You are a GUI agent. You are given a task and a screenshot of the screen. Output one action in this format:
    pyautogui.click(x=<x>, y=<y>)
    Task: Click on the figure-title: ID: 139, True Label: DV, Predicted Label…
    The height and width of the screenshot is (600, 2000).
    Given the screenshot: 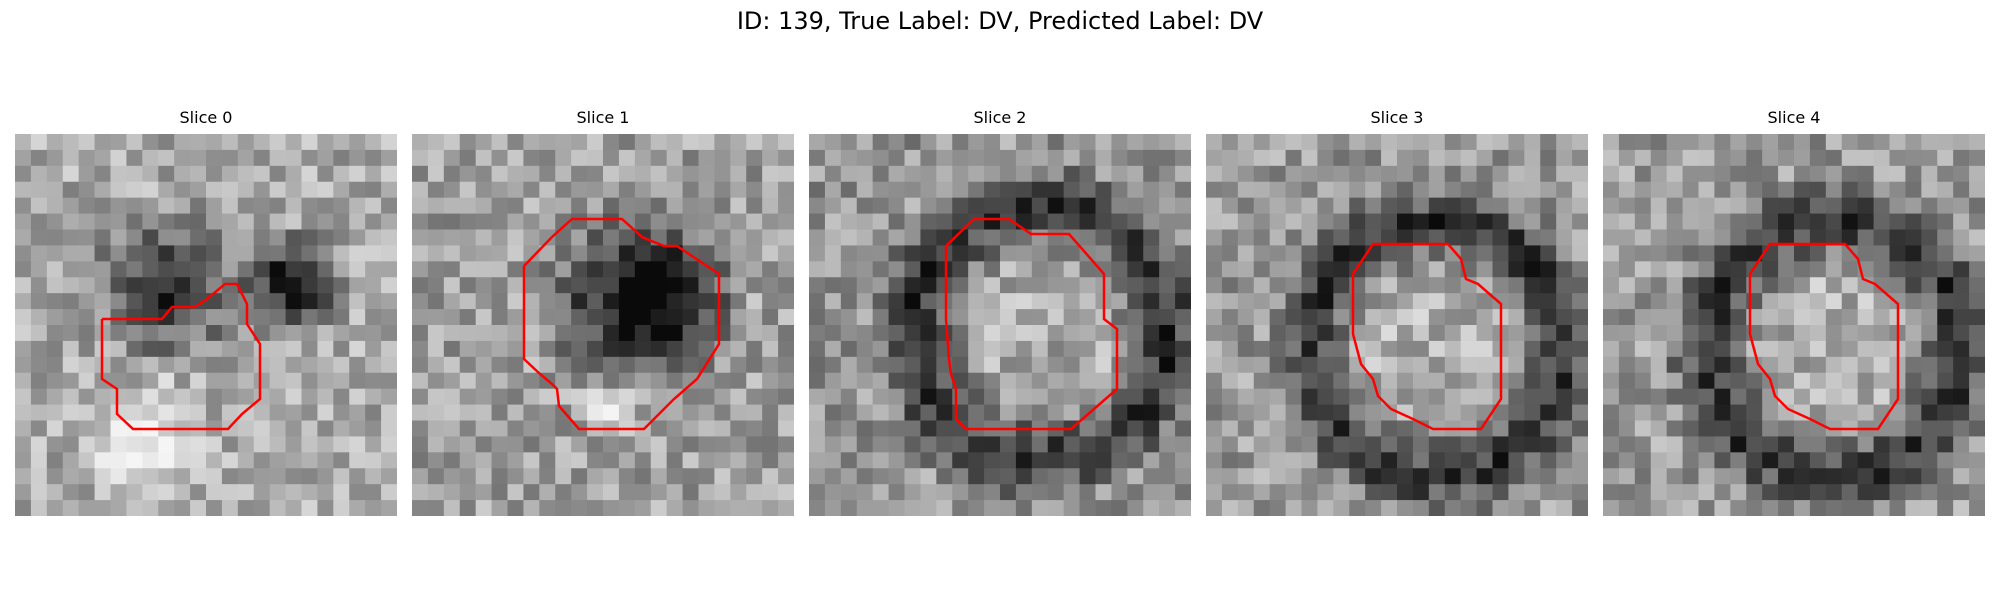 What is the action you would take?
    pyautogui.click(x=1000, y=21)
    